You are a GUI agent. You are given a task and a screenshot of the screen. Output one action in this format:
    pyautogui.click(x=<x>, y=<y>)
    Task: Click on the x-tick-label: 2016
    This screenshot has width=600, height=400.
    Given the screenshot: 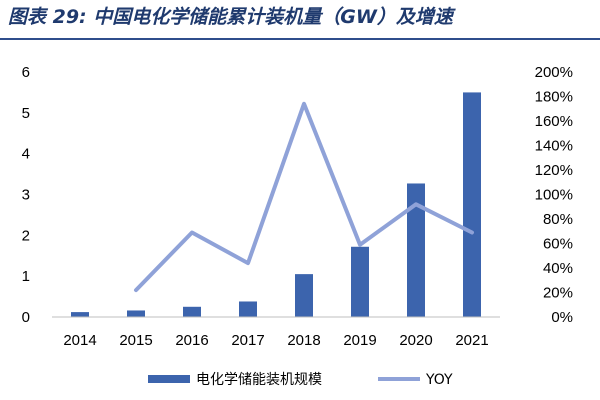 What is the action you would take?
    pyautogui.click(x=191, y=340)
    